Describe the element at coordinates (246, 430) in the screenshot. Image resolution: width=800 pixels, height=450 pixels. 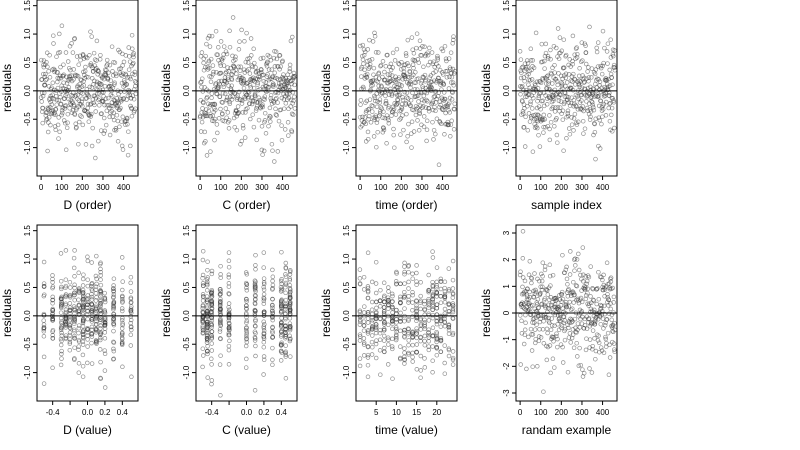
I see `x-axis-label: C (value)` at that location.